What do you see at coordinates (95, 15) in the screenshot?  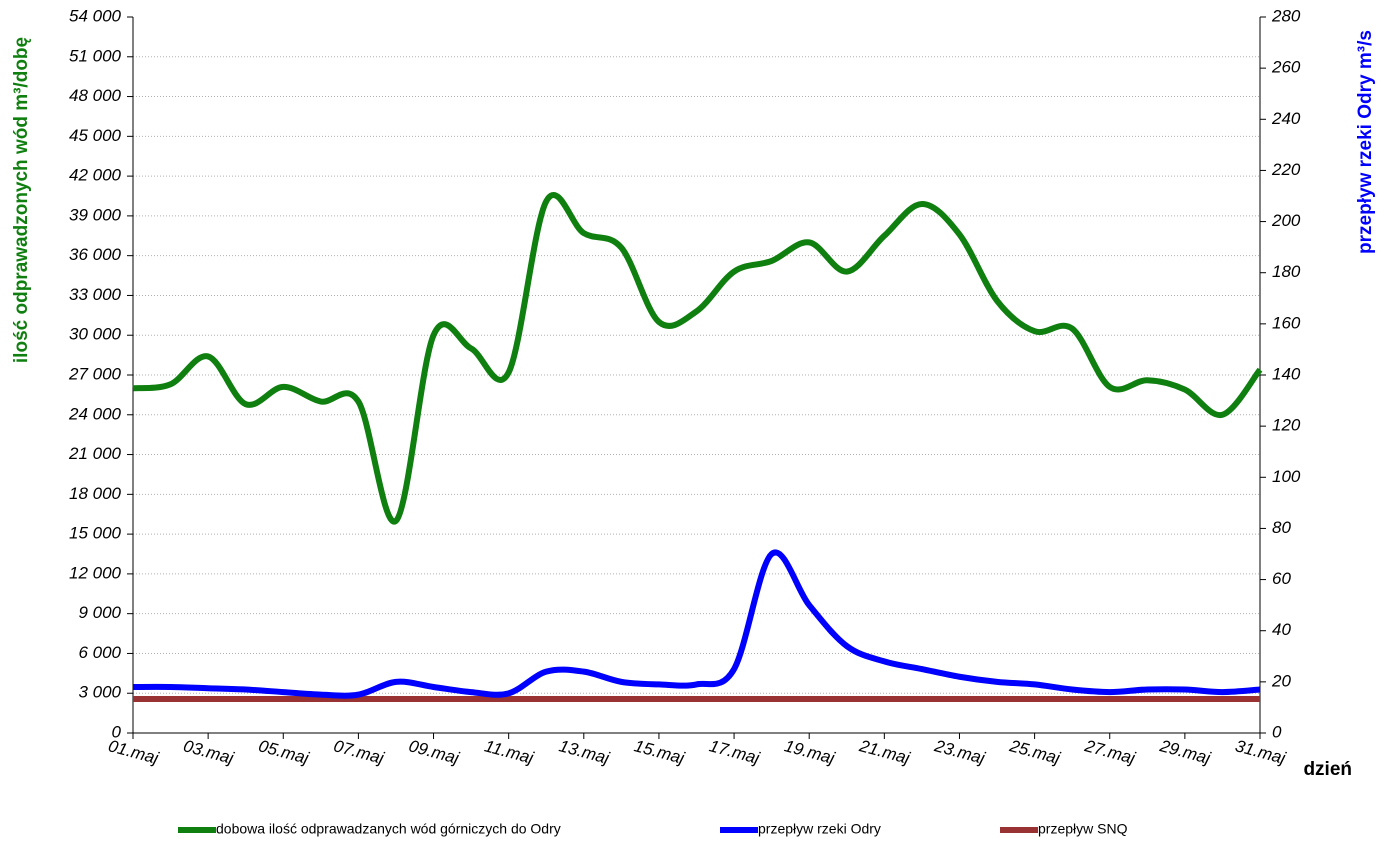 I see `y-tick-label: 54 000` at bounding box center [95, 15].